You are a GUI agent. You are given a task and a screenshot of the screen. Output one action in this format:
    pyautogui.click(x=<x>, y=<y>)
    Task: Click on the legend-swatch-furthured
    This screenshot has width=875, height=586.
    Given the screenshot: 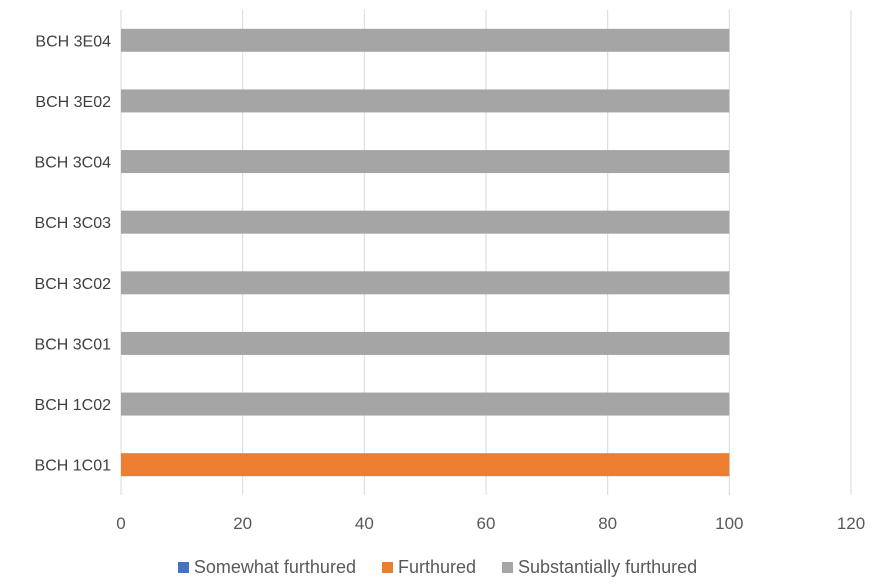 What is the action you would take?
    pyautogui.click(x=387, y=567)
    